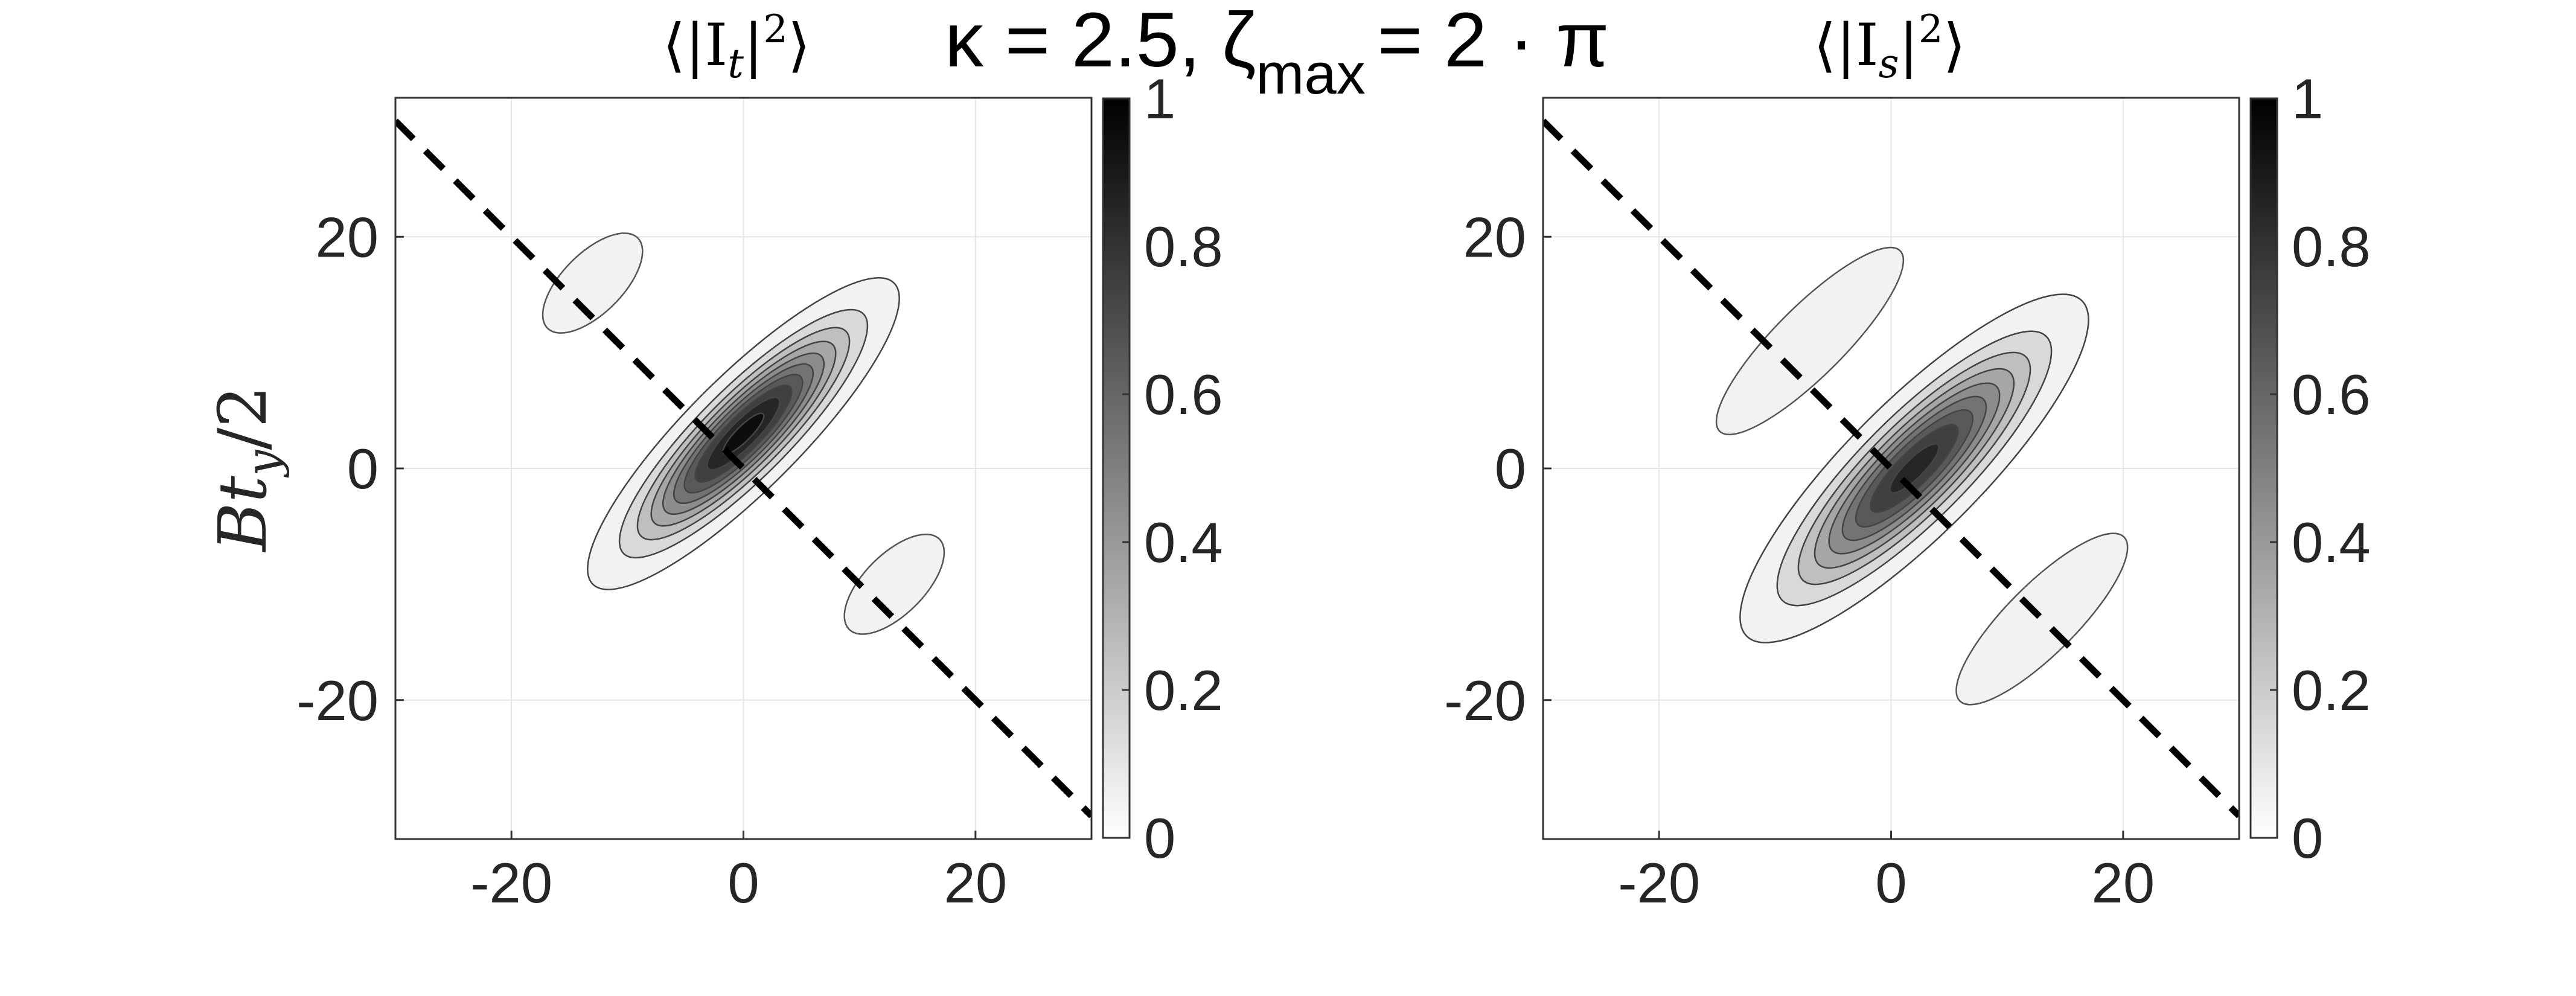 Image resolution: width=2576 pixels, height=996 pixels. What do you see at coordinates (1890, 47) in the screenshot?
I see `right-panel-title: ⟨|Is|2⟩` at bounding box center [1890, 47].